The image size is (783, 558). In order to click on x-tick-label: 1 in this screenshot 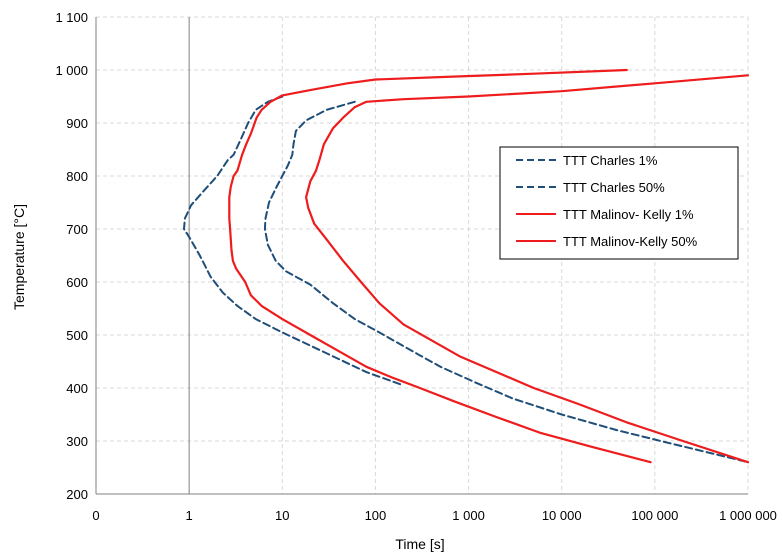, I will do `click(189, 515)`.